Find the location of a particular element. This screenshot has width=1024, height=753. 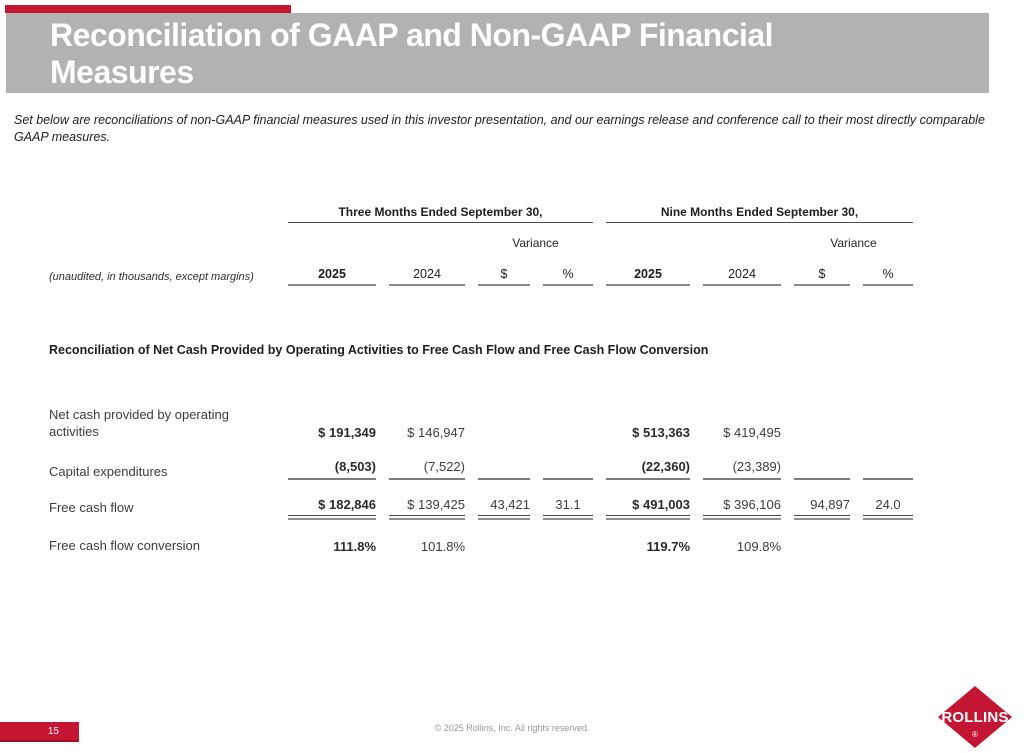

page-number-badge: 15 is located at coordinates (39, 732).